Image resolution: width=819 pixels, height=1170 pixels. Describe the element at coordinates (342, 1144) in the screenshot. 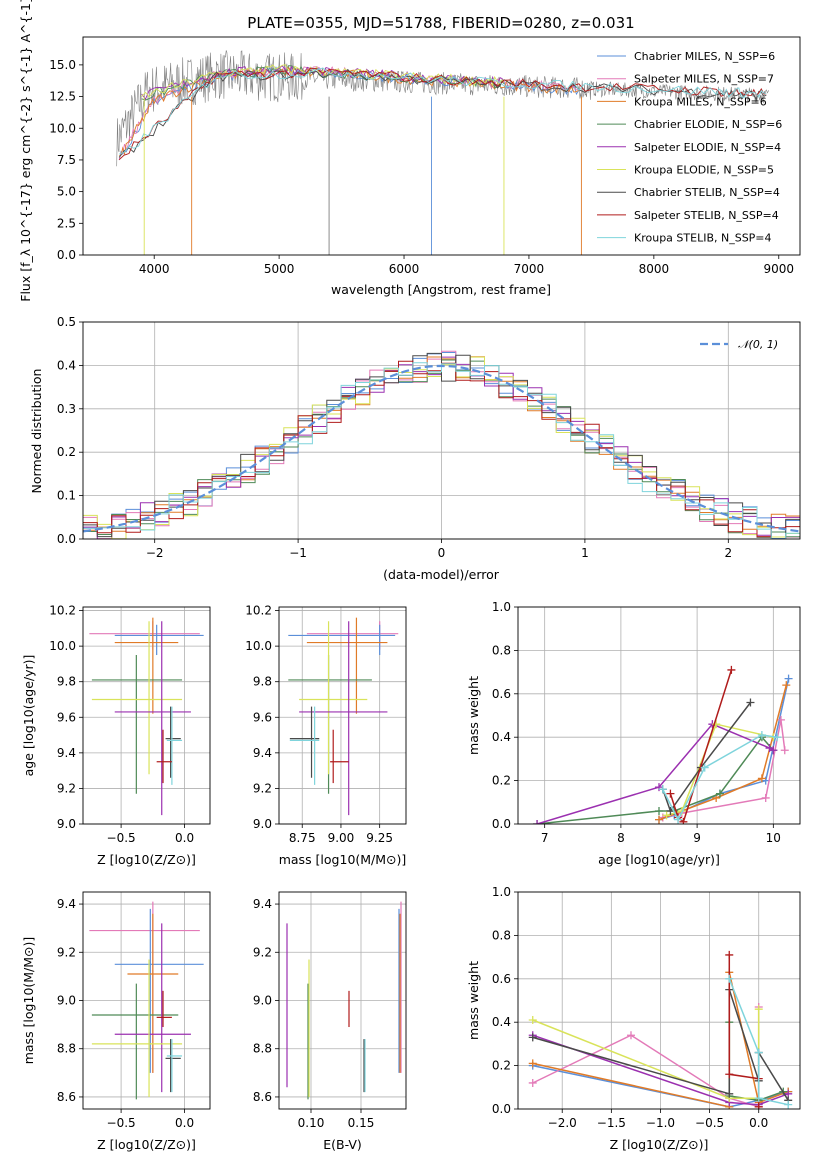

I see `x-axis-label: E(B-V)` at that location.